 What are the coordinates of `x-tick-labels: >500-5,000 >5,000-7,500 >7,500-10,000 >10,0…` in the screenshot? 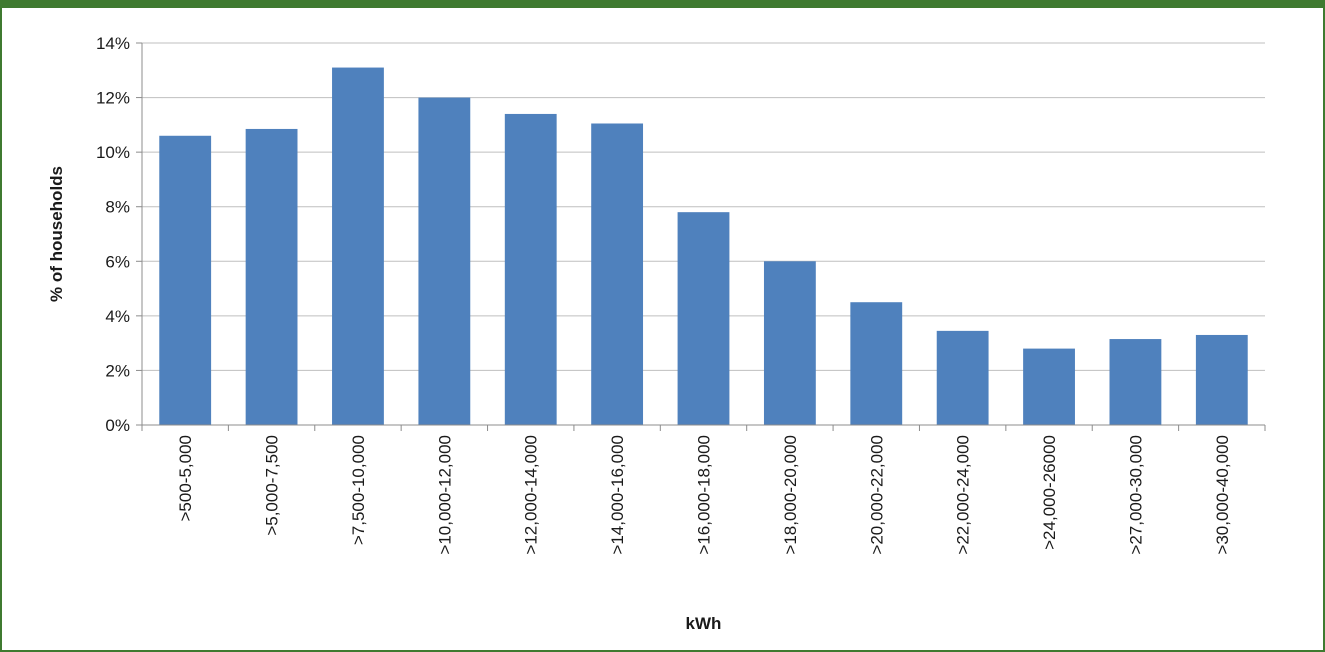 It's located at (704, 495).